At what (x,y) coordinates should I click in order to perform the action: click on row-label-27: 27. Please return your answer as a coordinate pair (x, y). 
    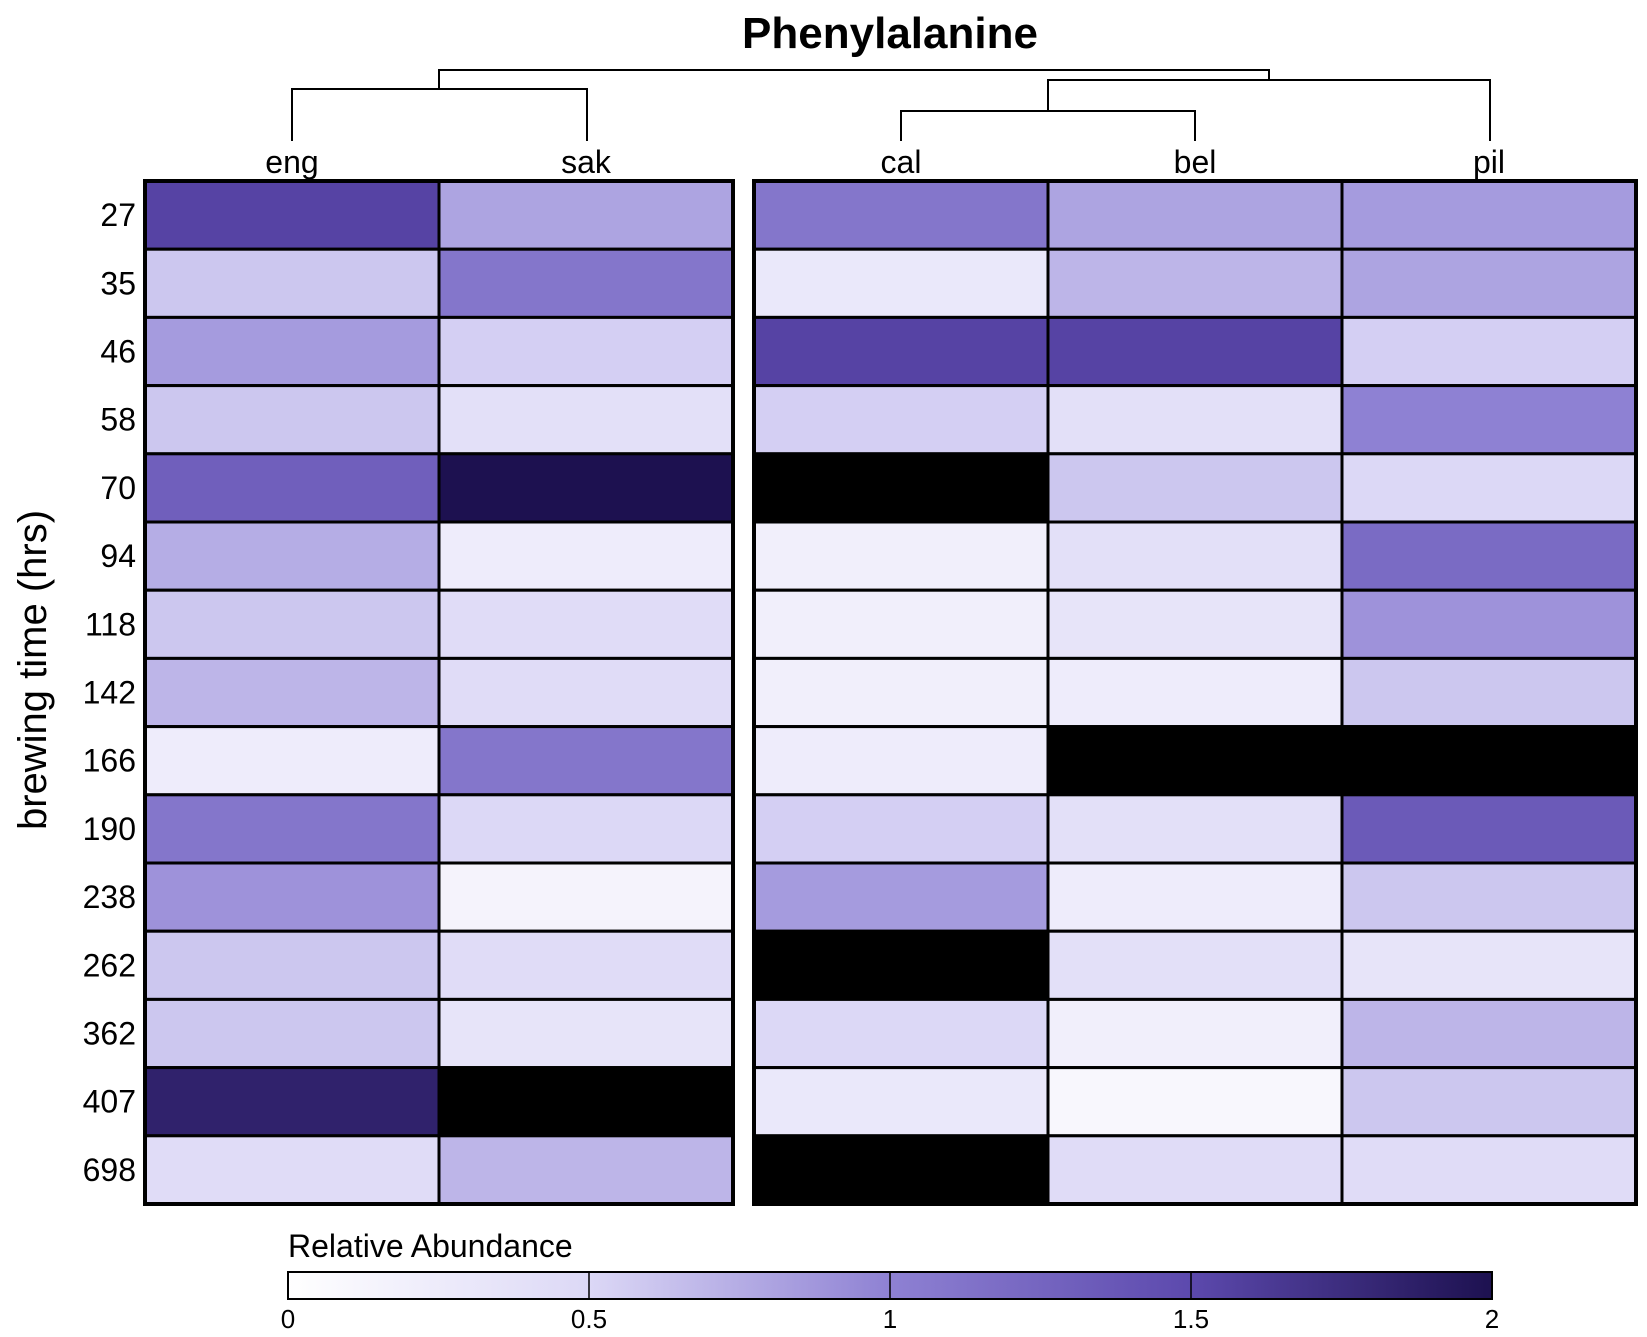
    Looking at the image, I should click on (118, 215).